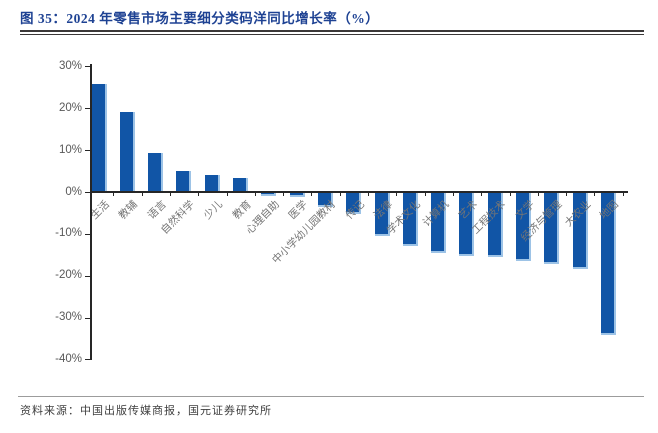  What do you see at coordinates (91, 212) in the screenshot?
I see `y-axis-line` at bounding box center [91, 212].